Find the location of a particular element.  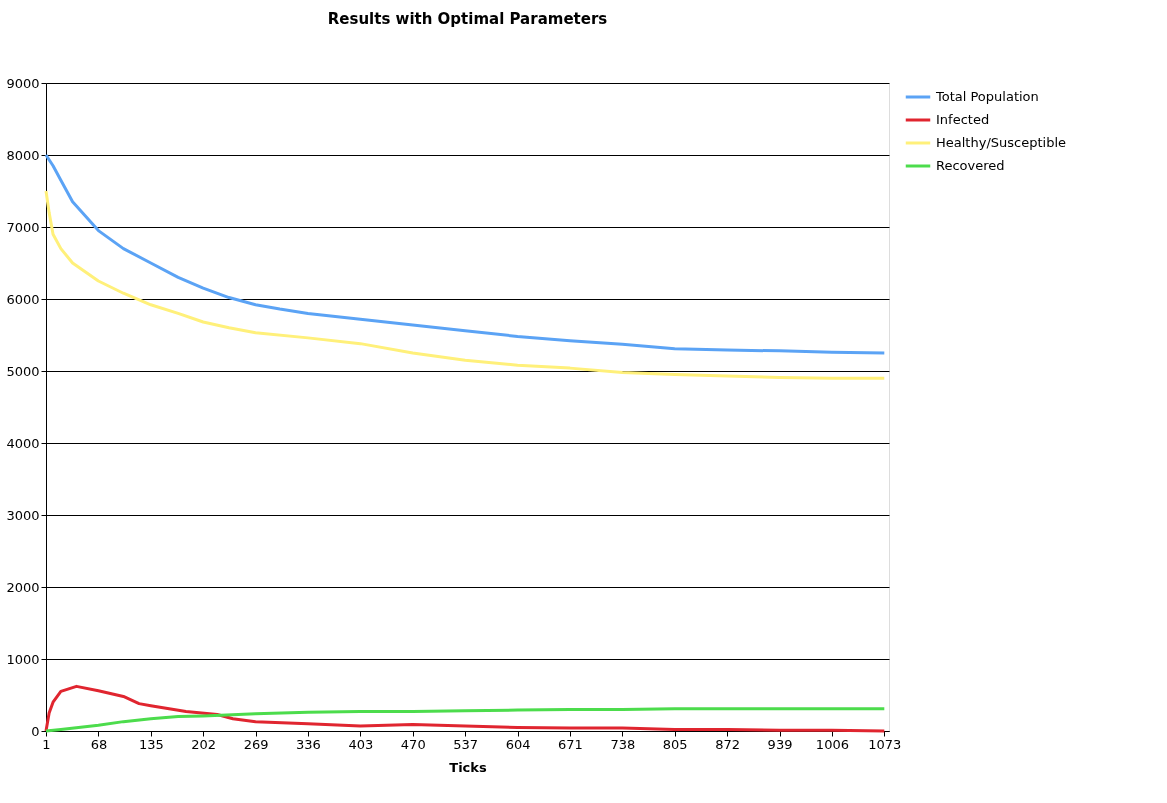

x-tick-label: 68 is located at coordinates (99, 744).